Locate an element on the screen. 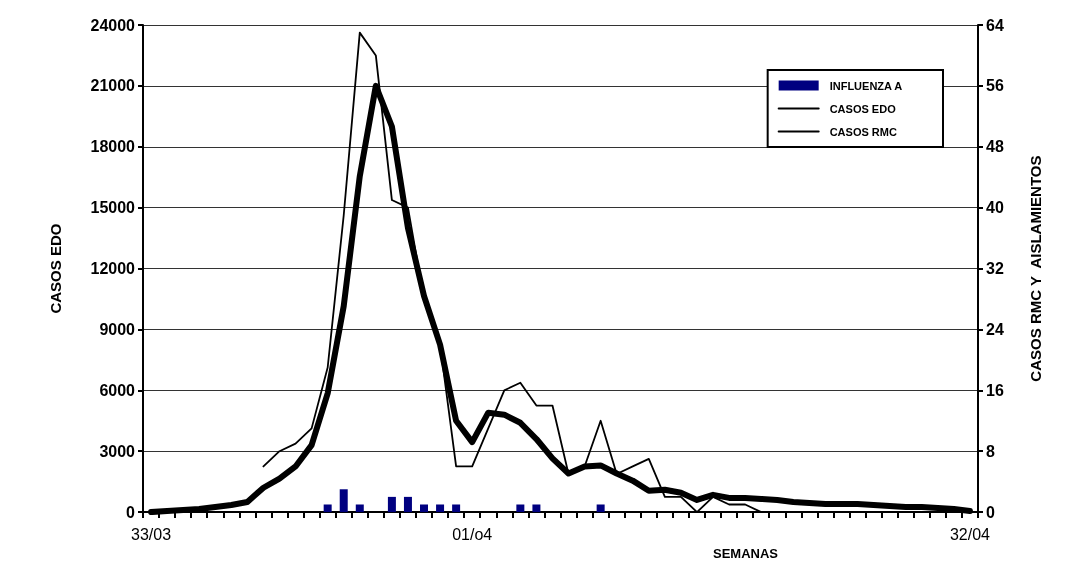 Image resolution: width=1076 pixels, height=573 pixels. y-tick-label: 21000 is located at coordinates (113, 86).